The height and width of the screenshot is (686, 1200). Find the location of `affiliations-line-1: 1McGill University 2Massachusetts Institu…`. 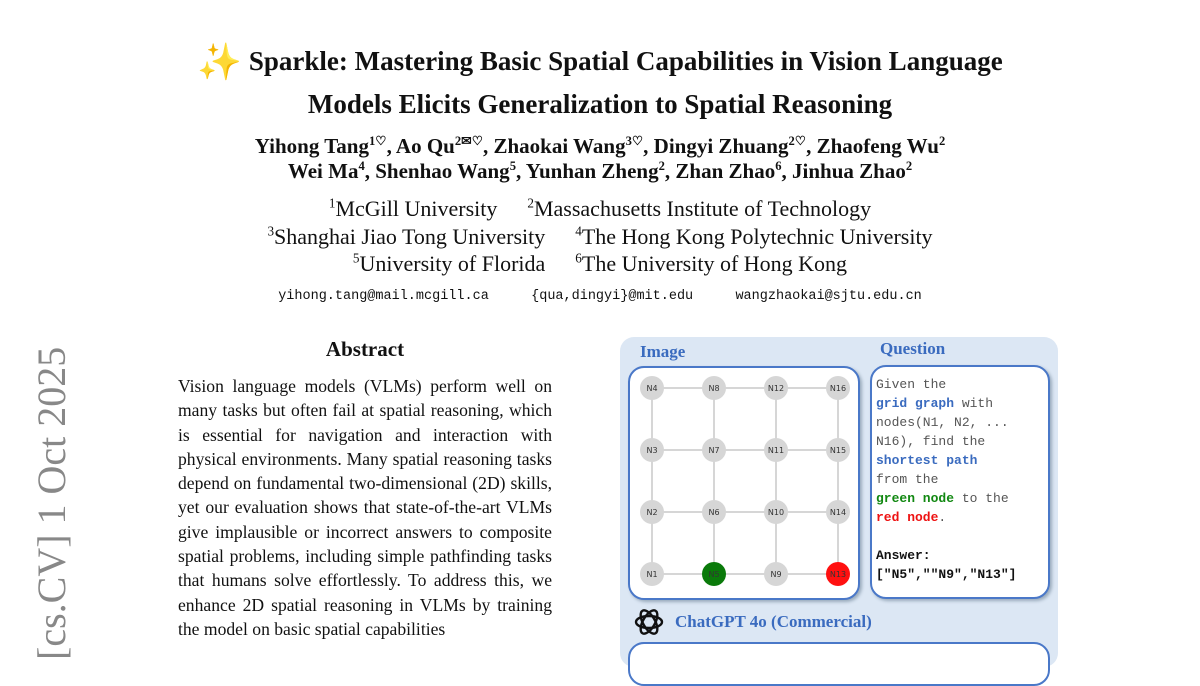

affiliations-line-1: 1McGill University 2Massachusetts Institu… is located at coordinates (600, 209).